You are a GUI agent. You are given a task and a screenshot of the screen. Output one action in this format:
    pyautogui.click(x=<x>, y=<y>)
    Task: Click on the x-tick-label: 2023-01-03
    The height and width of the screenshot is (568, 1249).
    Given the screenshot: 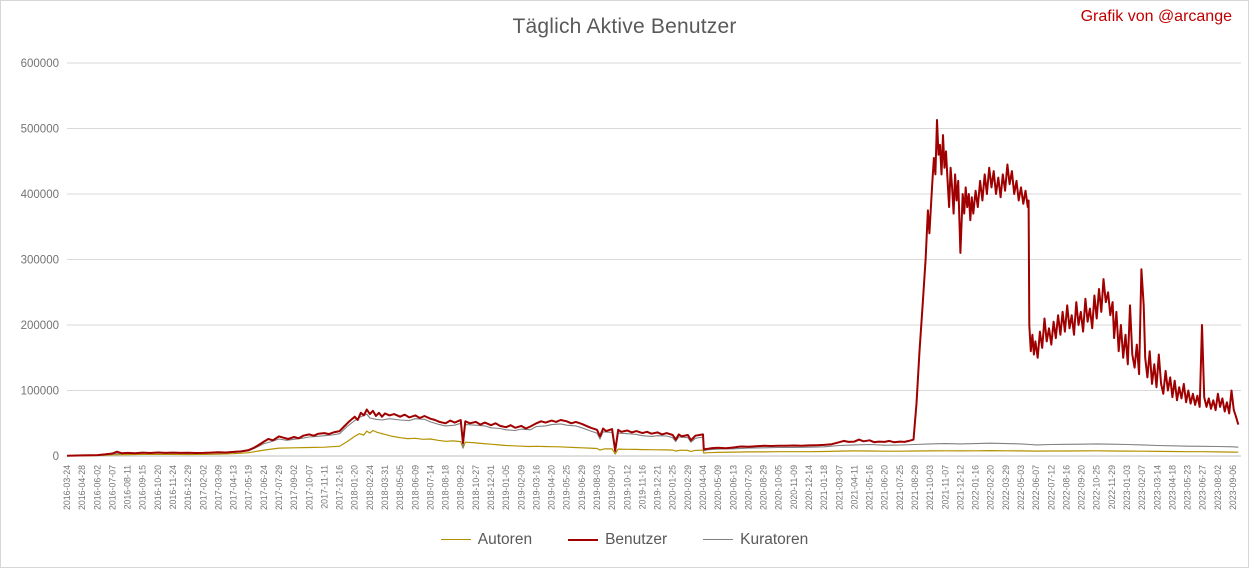 What is the action you would take?
    pyautogui.click(x=1127, y=487)
    